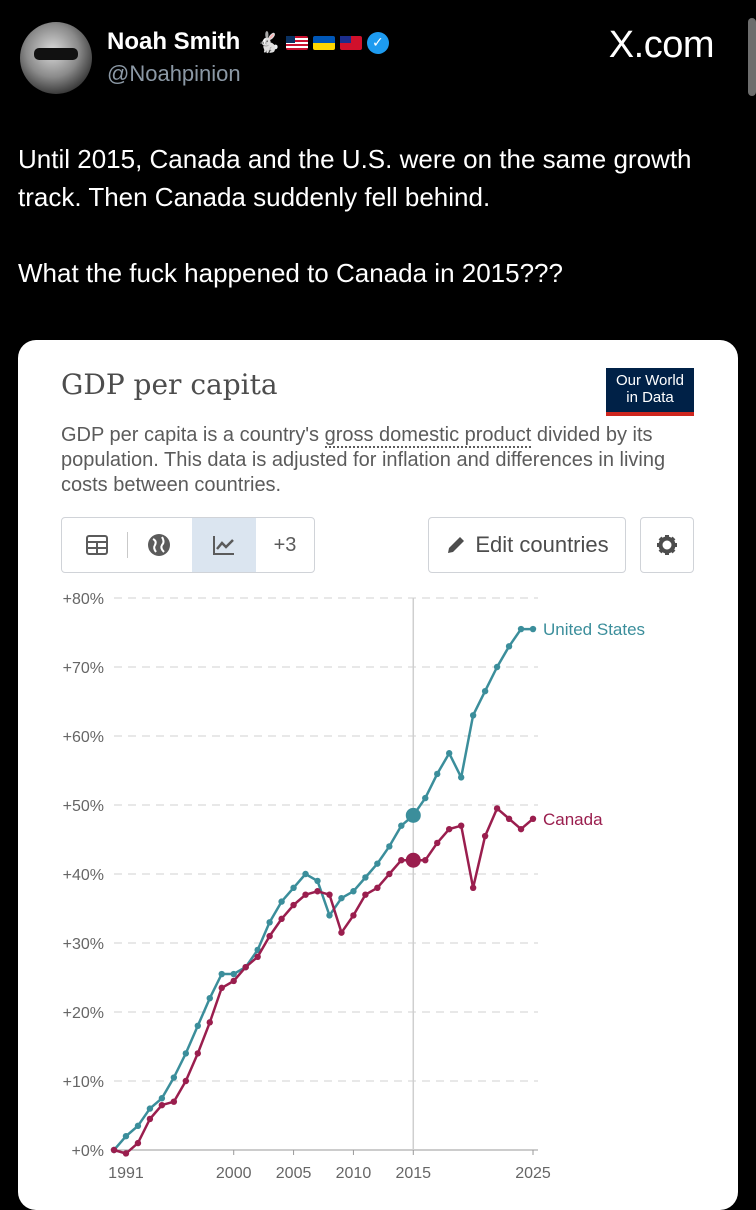 Image resolution: width=756 pixels, height=1210 pixels. Describe the element at coordinates (456, 545) in the screenshot. I see `pencil-icon` at that location.